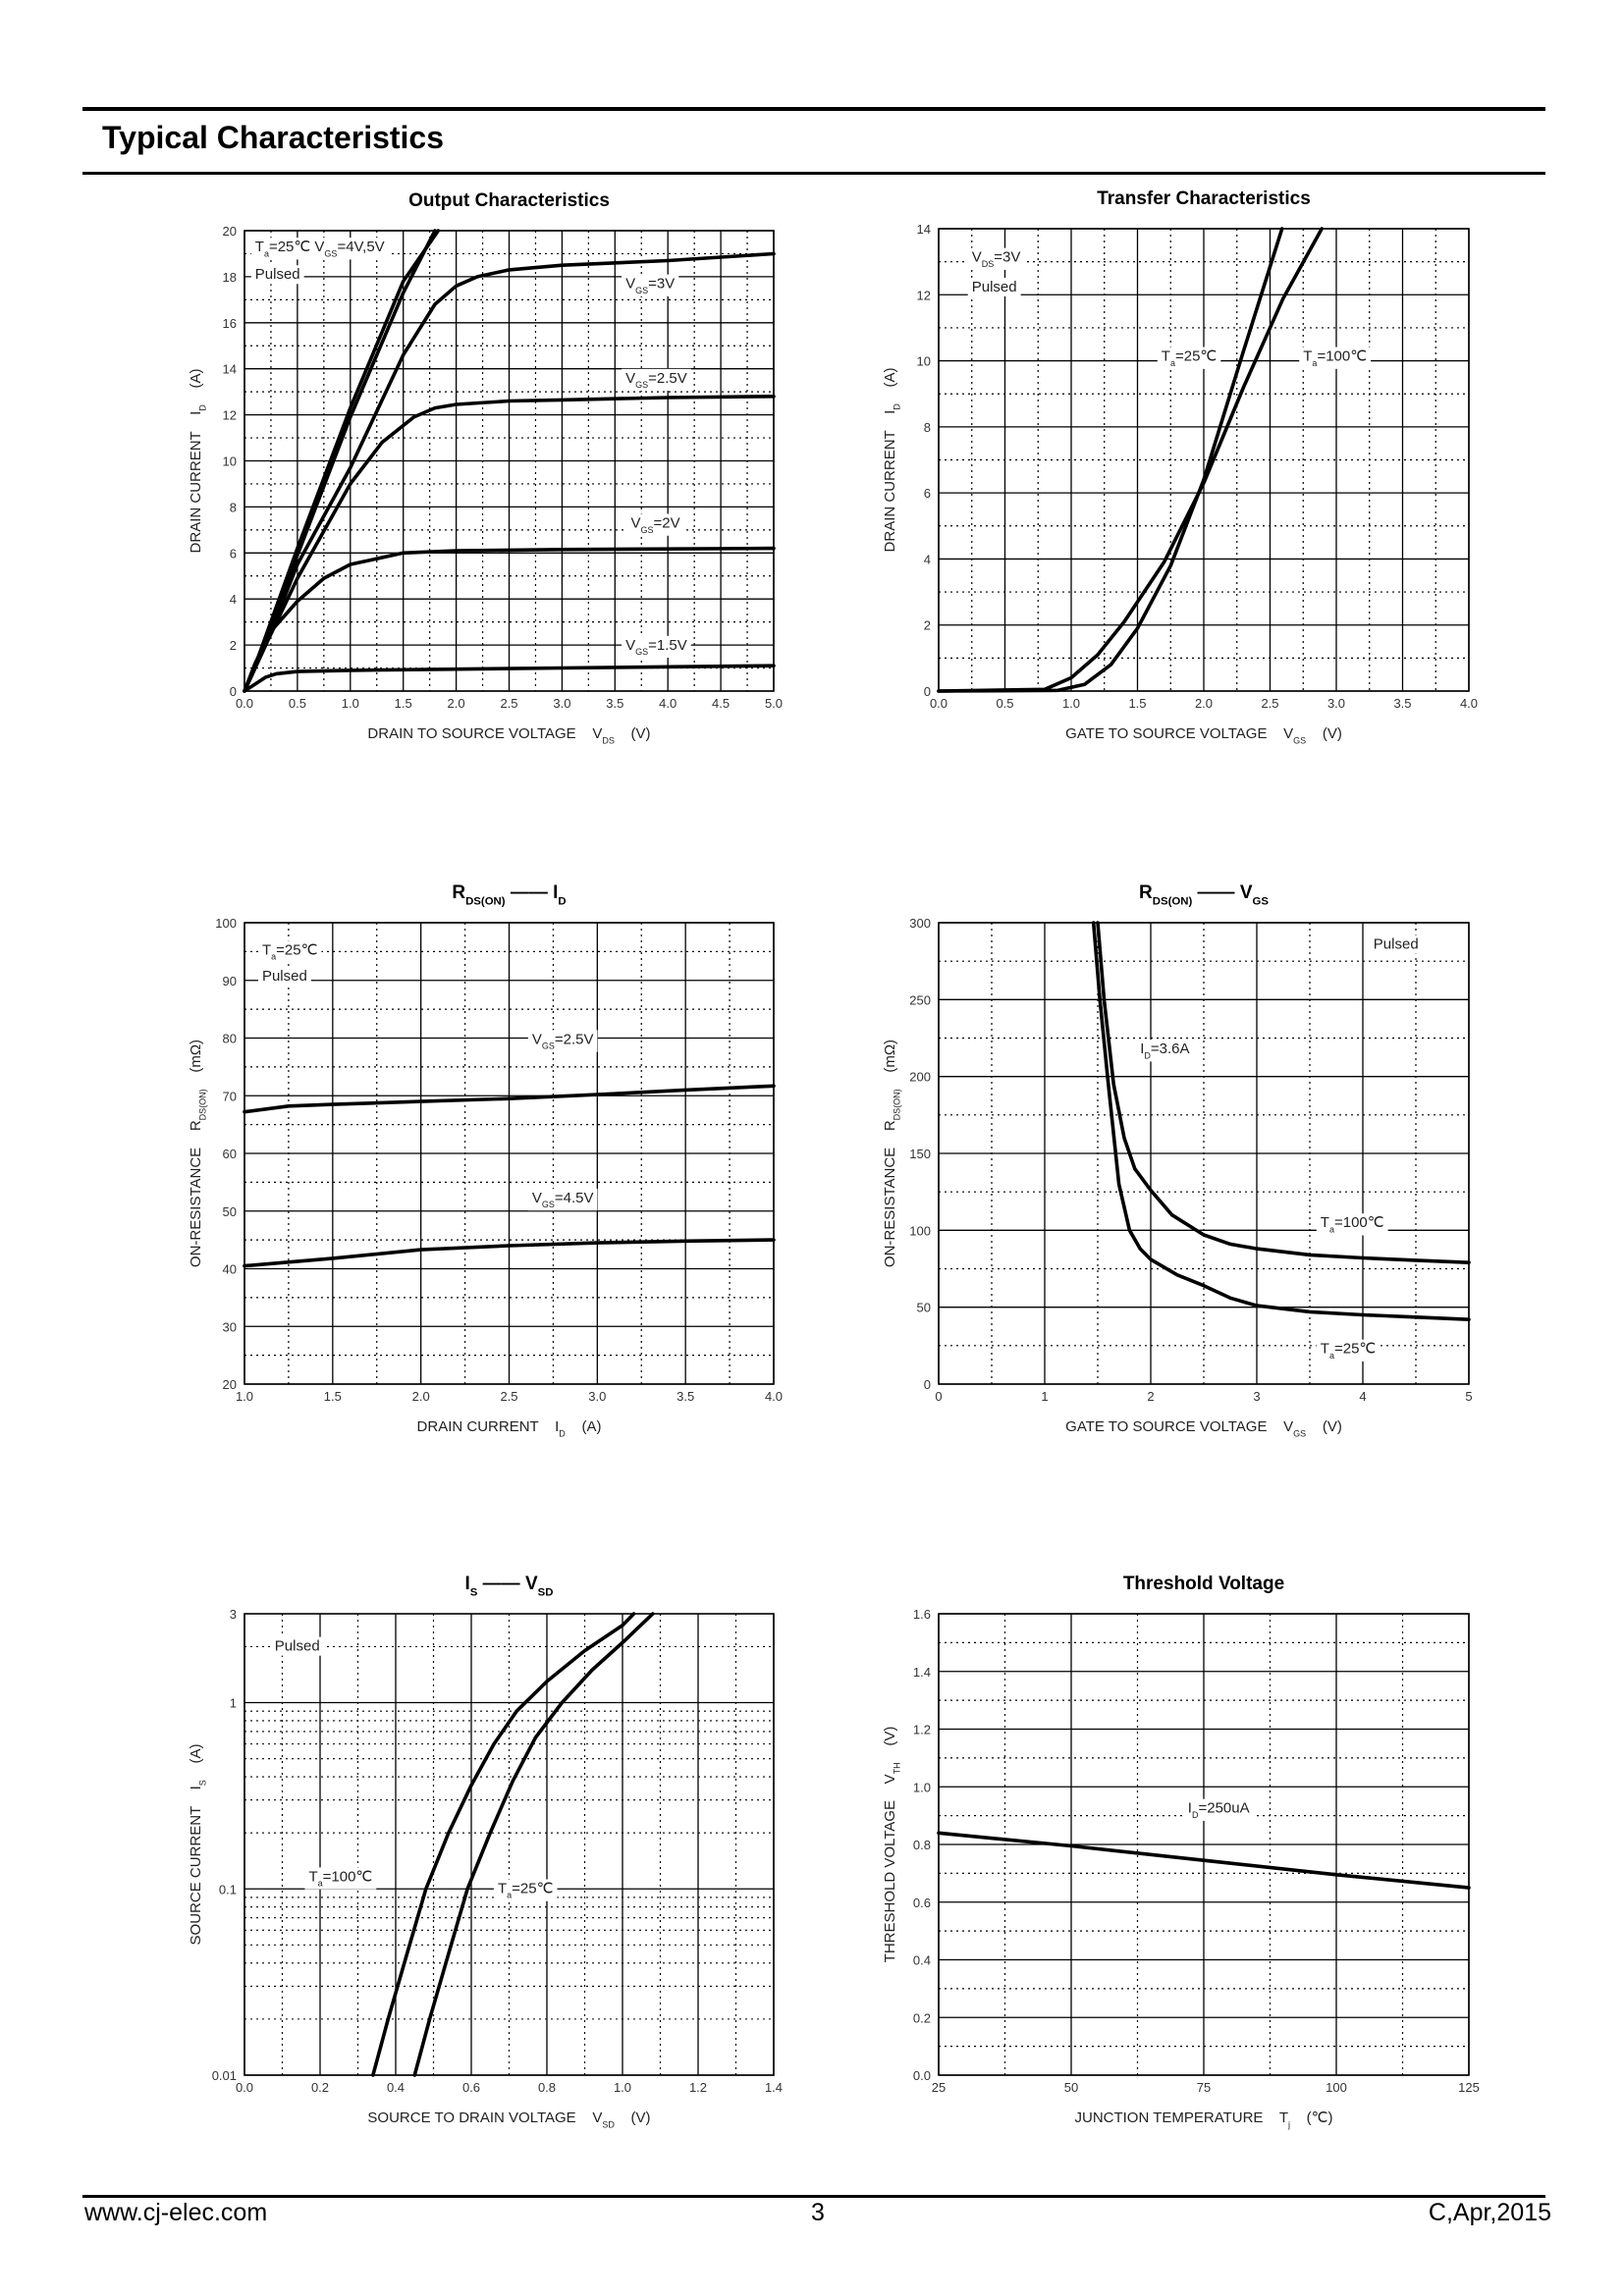  I want to click on text-part: V, so click(977, 257).